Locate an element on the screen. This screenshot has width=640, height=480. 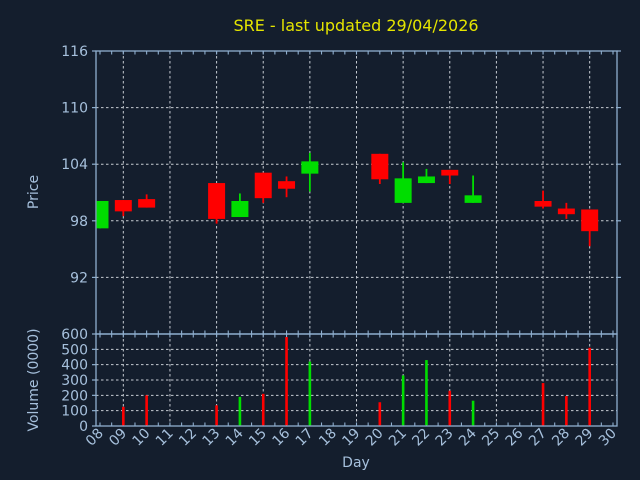
chart-title: SRE - last updated 29/04/2026 is located at coordinates (355, 25).